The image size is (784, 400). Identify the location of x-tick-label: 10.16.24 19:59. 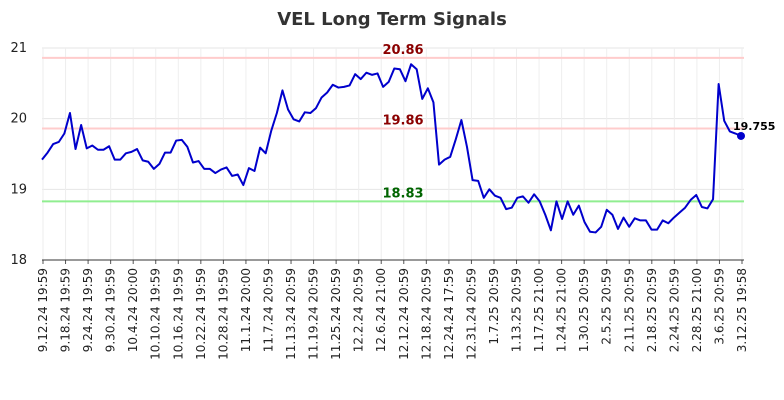
(178, 314).